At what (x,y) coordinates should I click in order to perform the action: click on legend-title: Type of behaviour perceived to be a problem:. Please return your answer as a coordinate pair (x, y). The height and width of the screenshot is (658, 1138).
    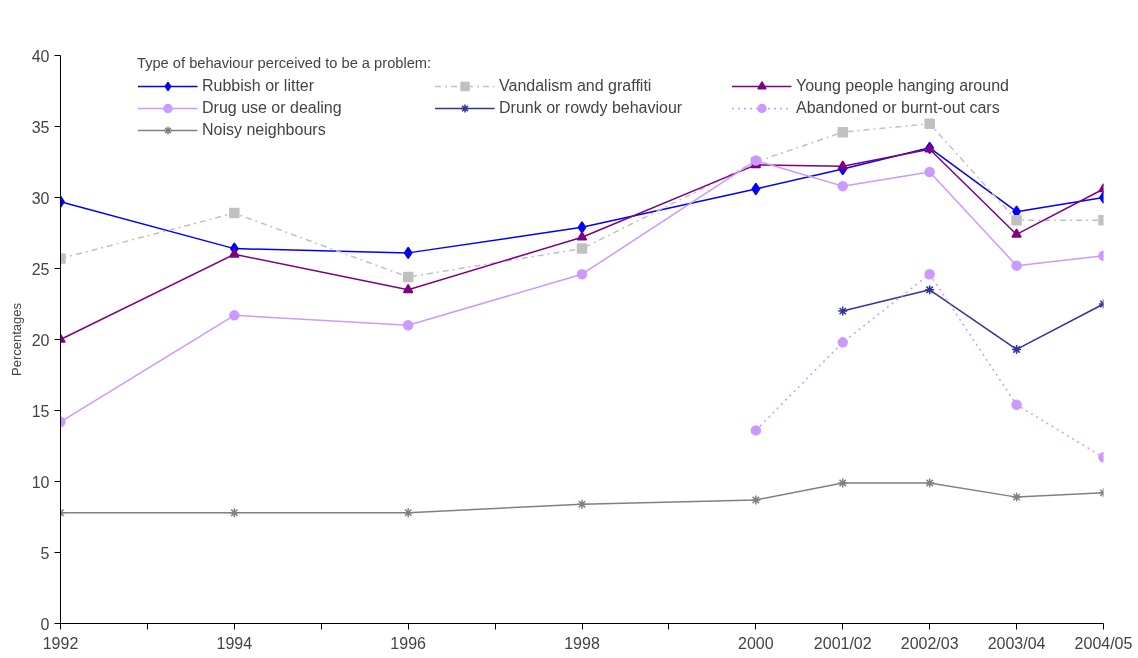
    Looking at the image, I should click on (285, 63).